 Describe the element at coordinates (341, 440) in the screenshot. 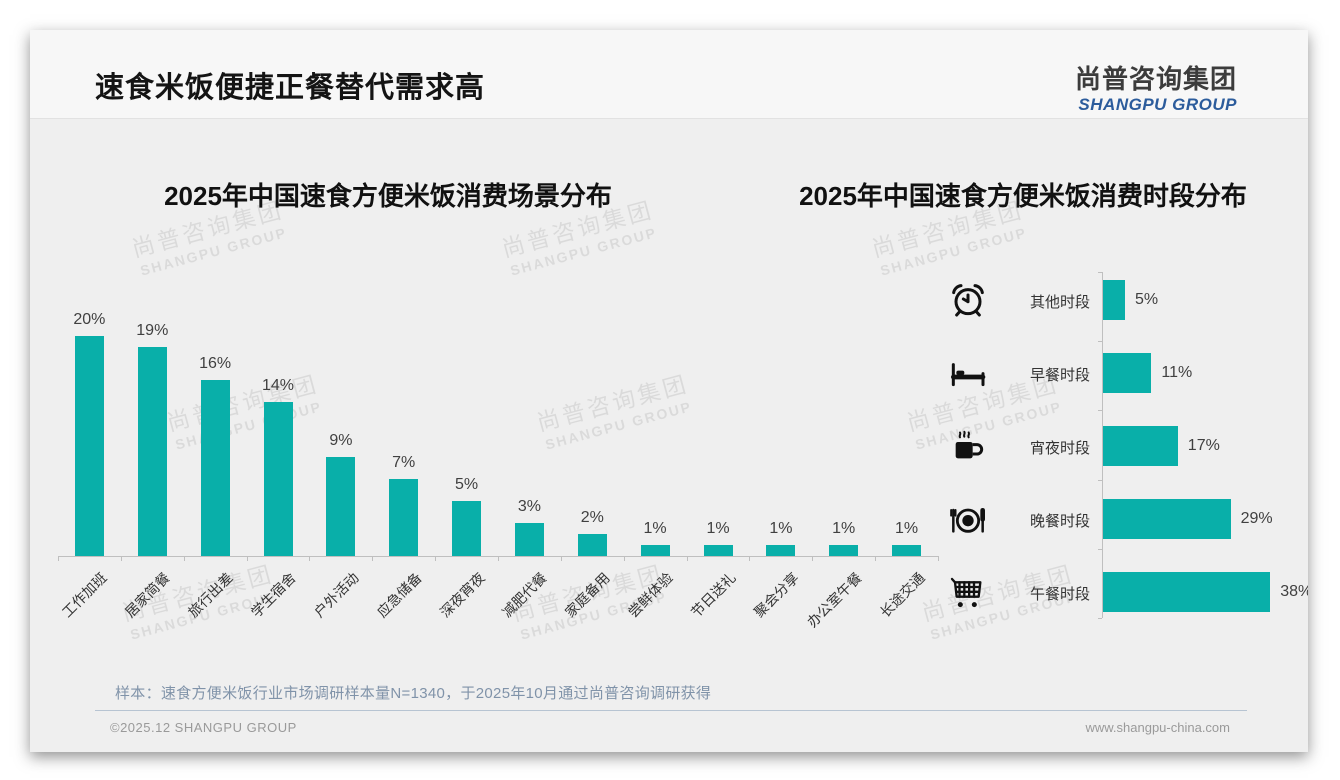

I see `scene-bar-value: 9%` at that location.